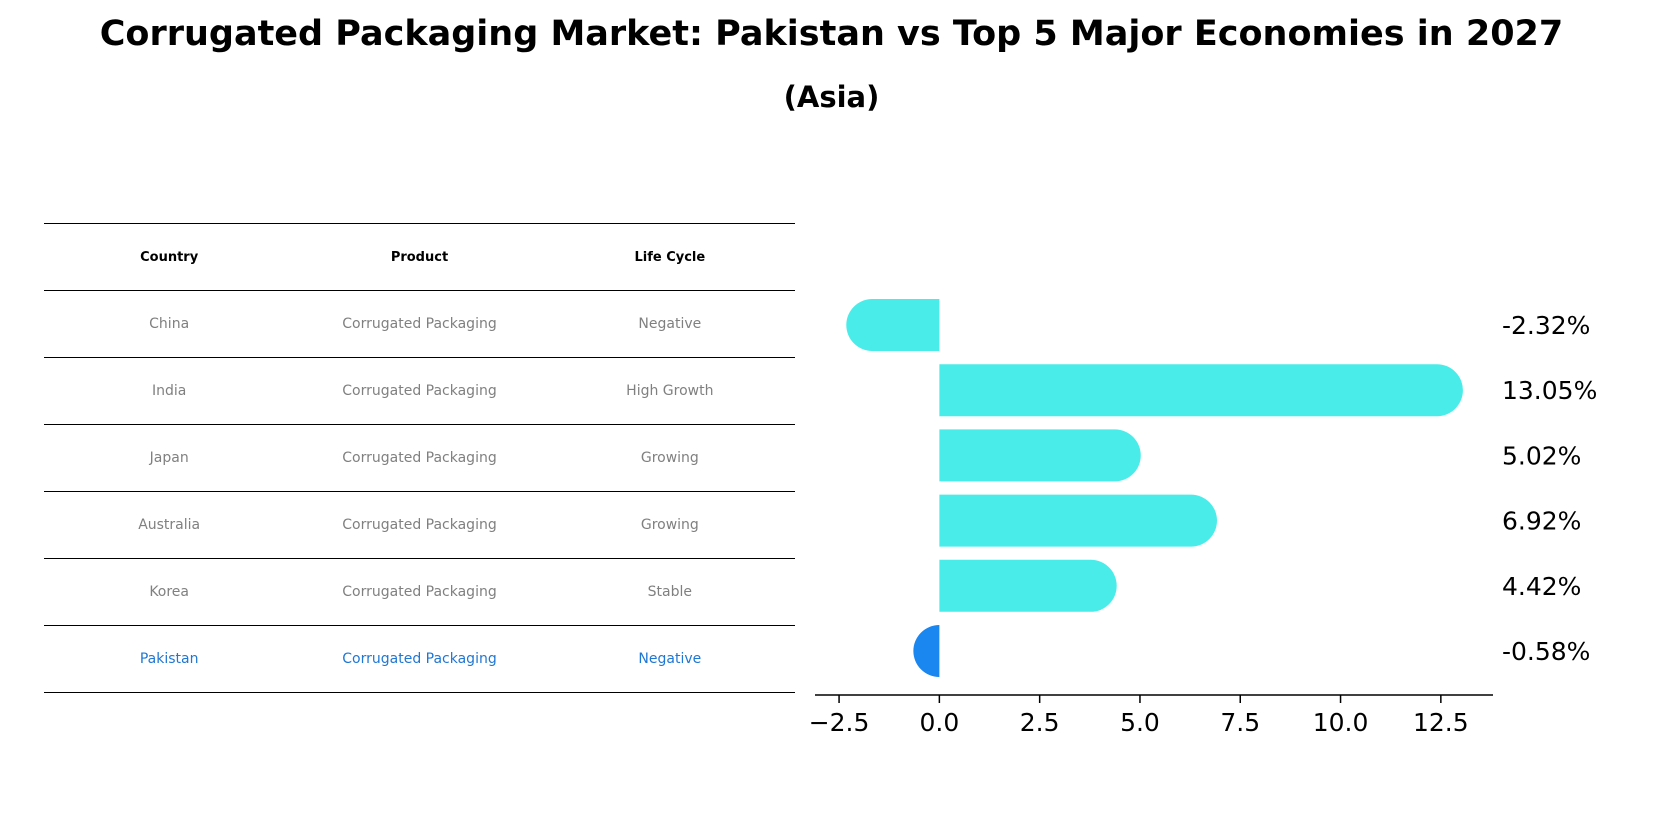  I want to click on value-label-korea: 4.42%, so click(1541, 586).